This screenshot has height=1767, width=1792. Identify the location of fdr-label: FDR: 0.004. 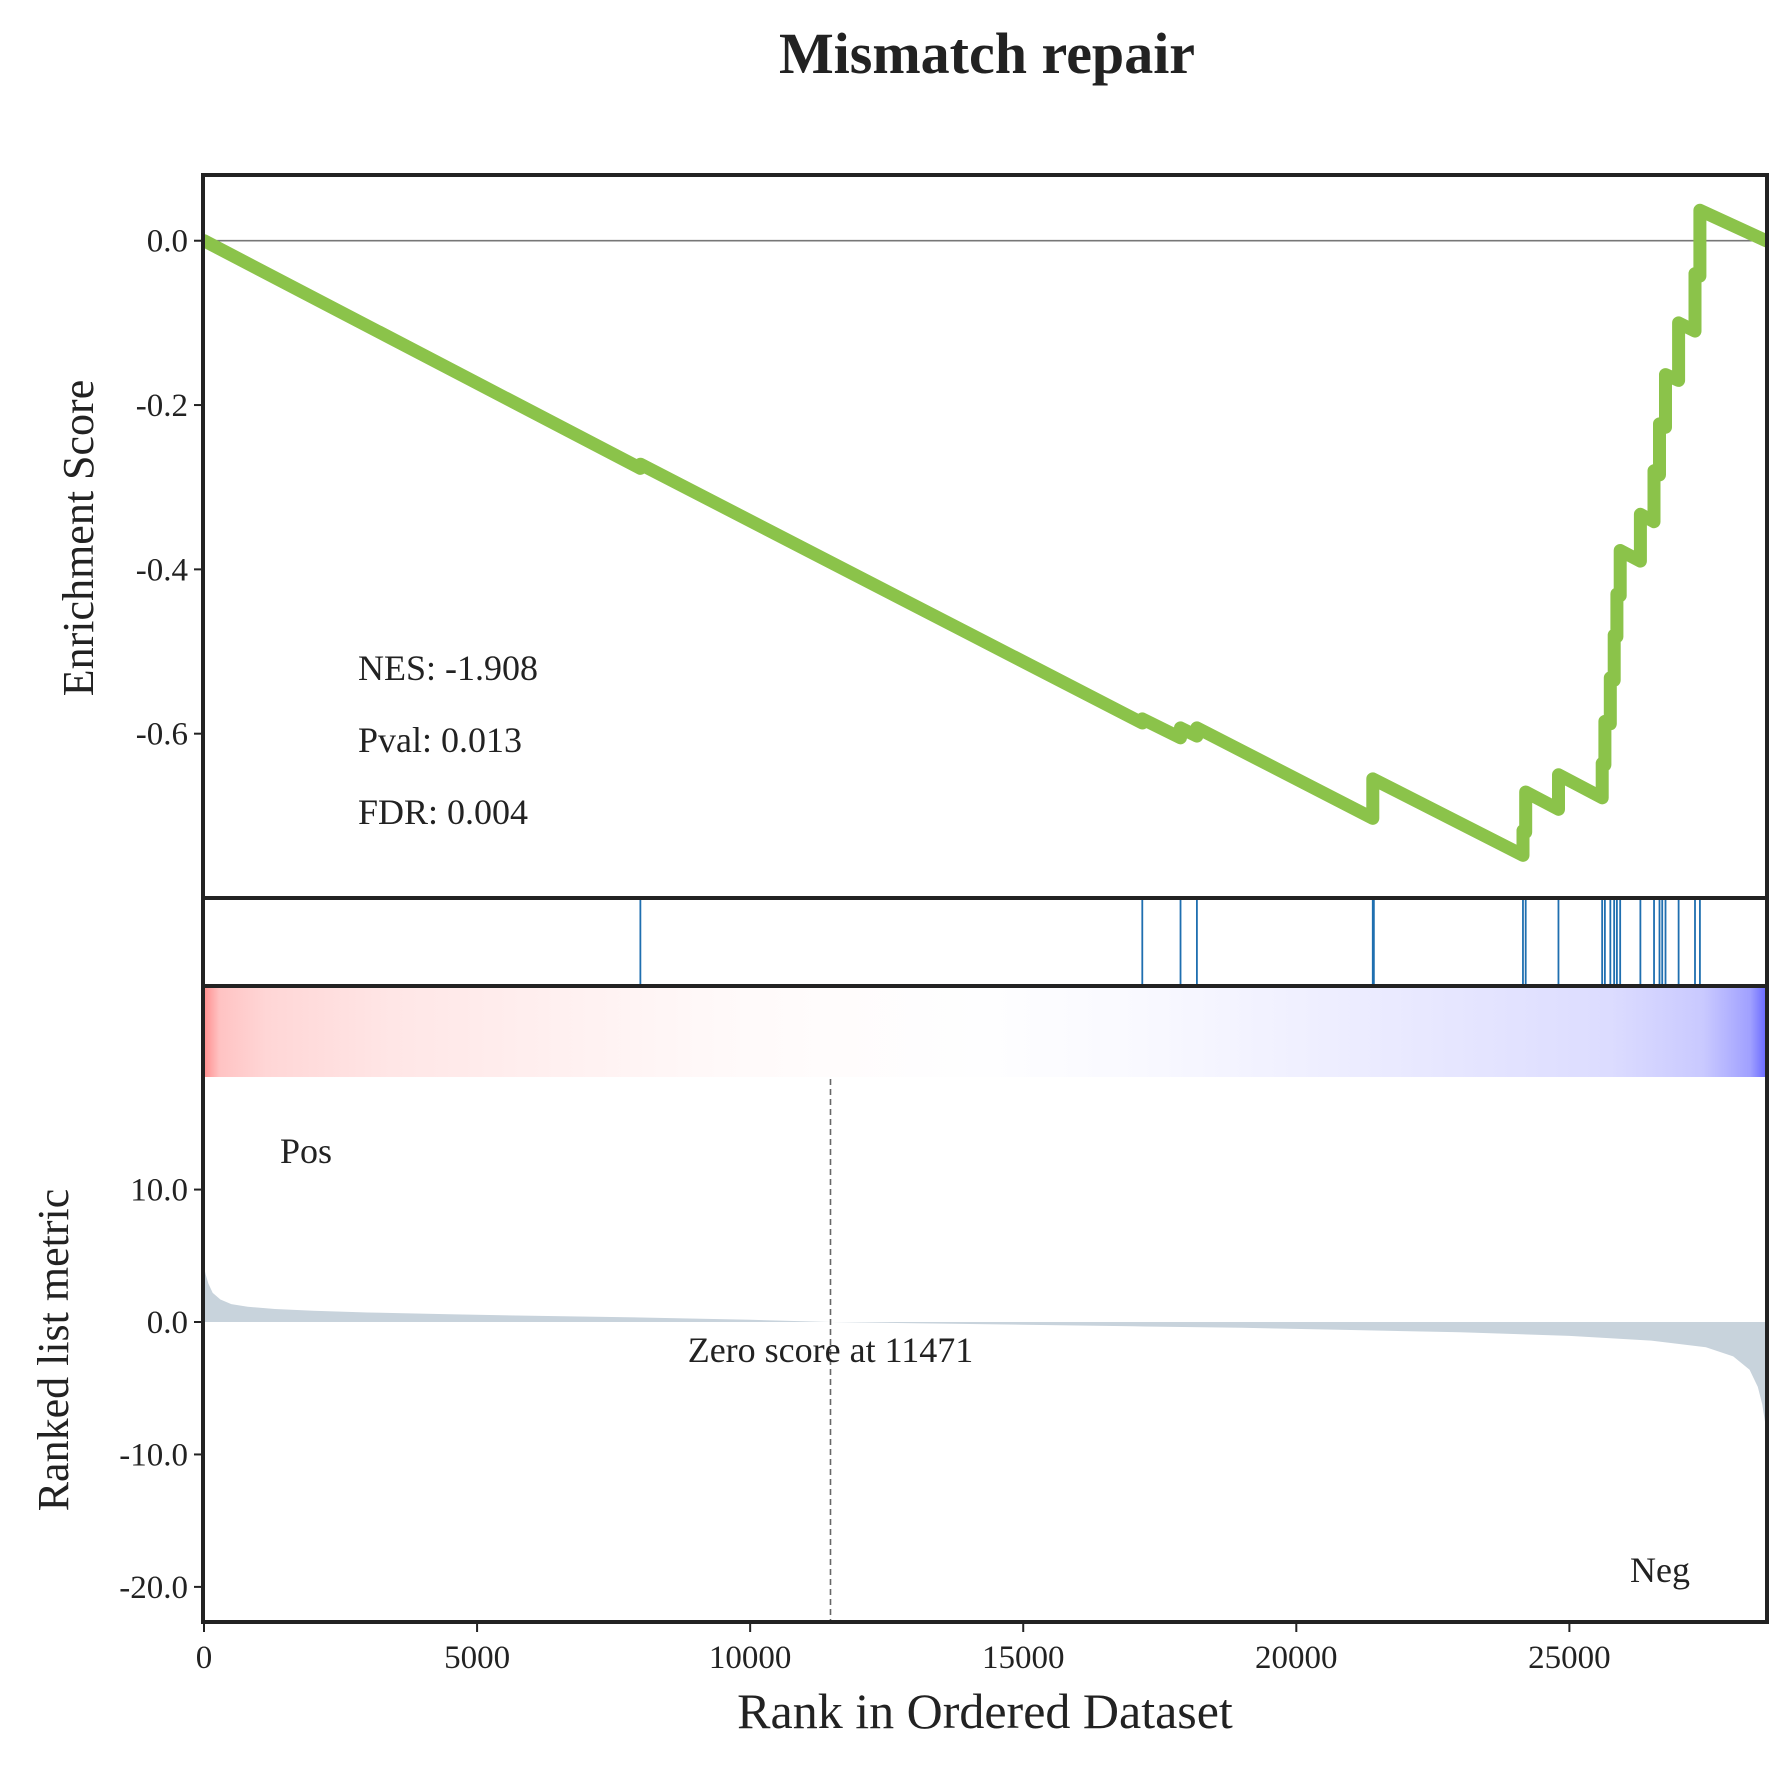
(443, 812).